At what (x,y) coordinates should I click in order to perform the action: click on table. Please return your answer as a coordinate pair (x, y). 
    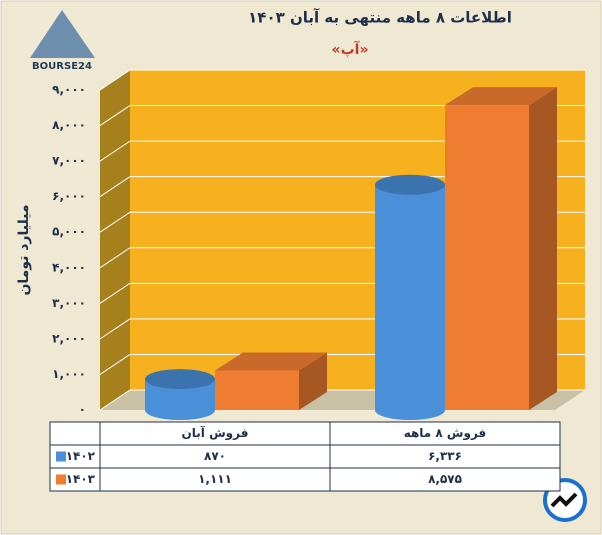
    Looking at the image, I should click on (305, 456).